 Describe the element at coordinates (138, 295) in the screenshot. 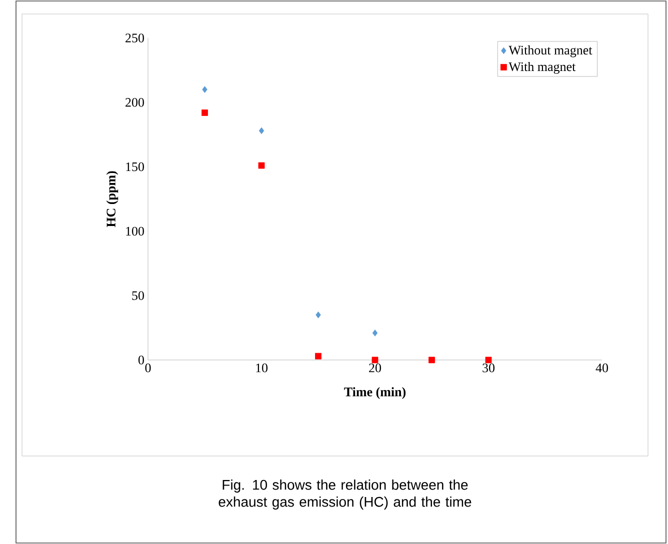

I see `y-tick-label: 50` at that location.